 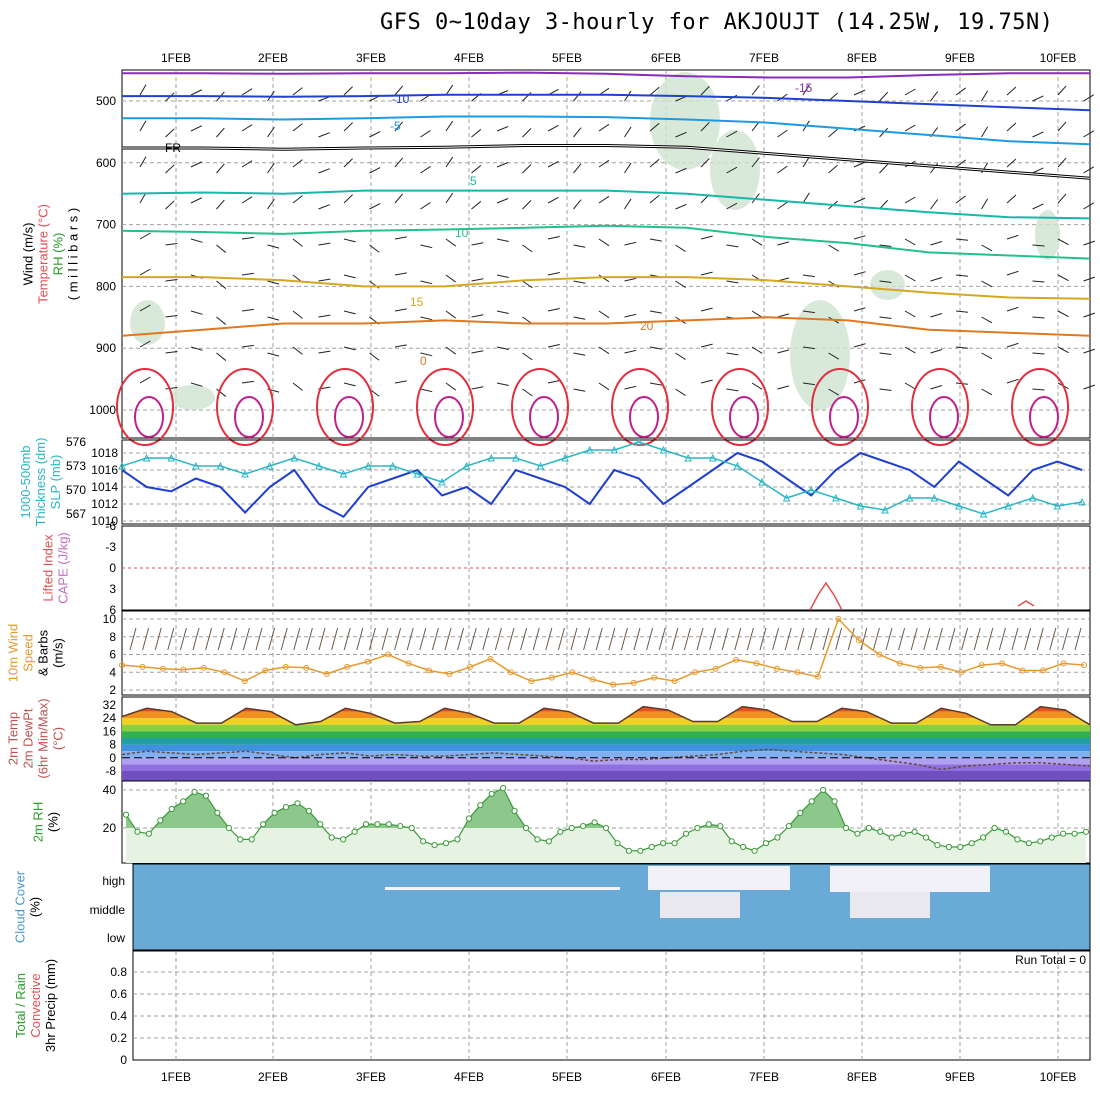 I want to click on dewpoint-line, so click(x=606, y=759).